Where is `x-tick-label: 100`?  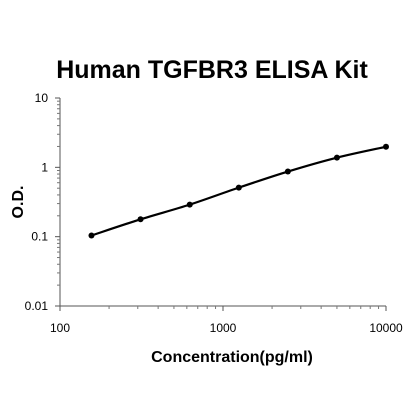 x-tick-label: 100 is located at coordinates (60, 328).